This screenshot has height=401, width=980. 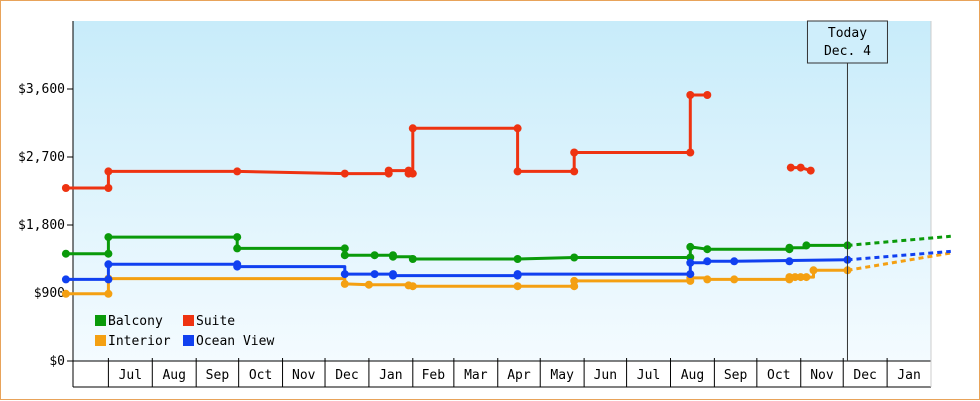 I want to click on legend-label: Balcony, so click(x=135, y=321).